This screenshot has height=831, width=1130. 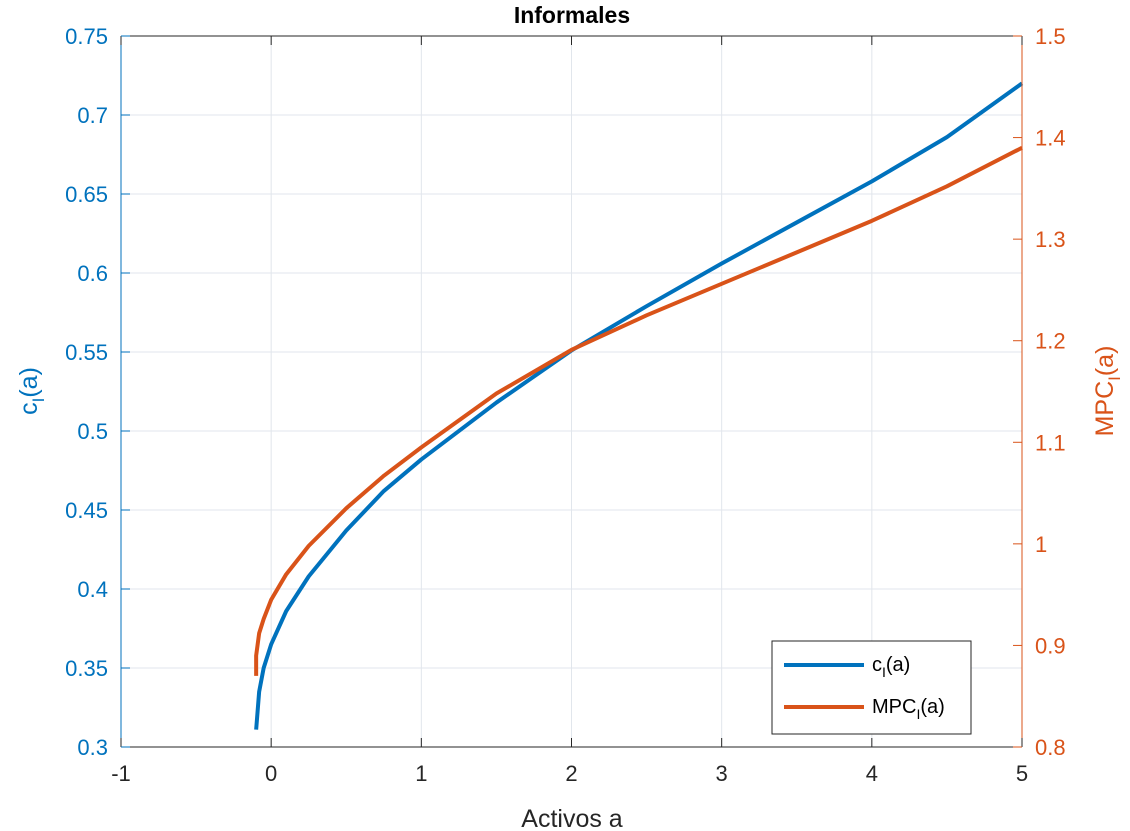 What do you see at coordinates (1050, 36) in the screenshot?
I see `right-y-tick-label: 1.5` at bounding box center [1050, 36].